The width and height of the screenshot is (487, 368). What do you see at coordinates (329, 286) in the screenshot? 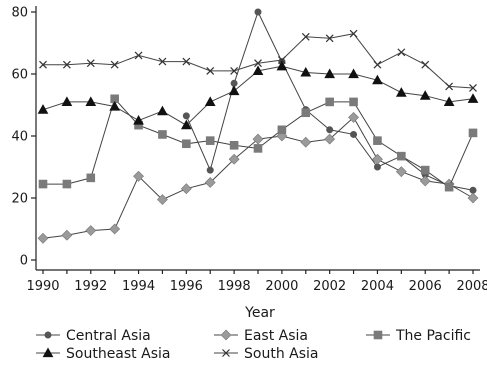
I see `x-tick-label: 2002` at bounding box center [329, 286].